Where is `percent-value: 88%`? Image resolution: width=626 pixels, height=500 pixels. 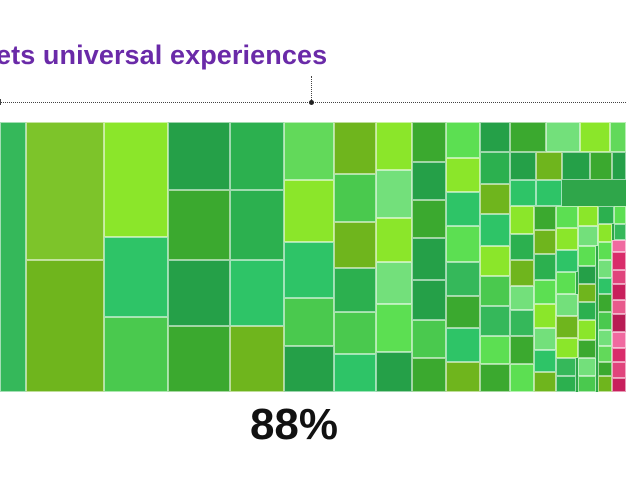
percent-value: 88% is located at coordinates (294, 424).